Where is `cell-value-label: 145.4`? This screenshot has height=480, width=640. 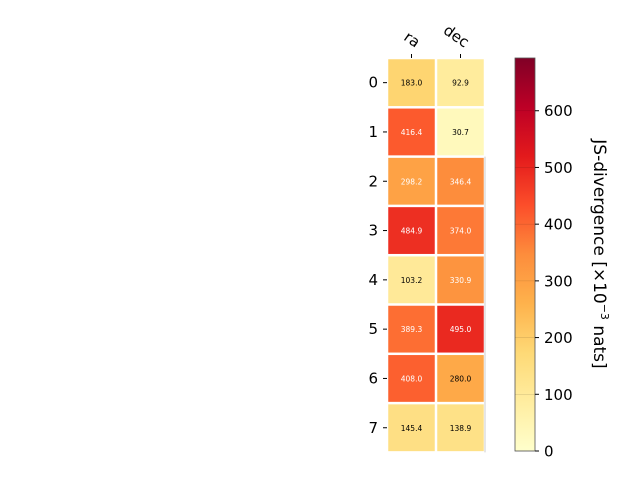
cell-value-label: 145.4 is located at coordinates (412, 428).